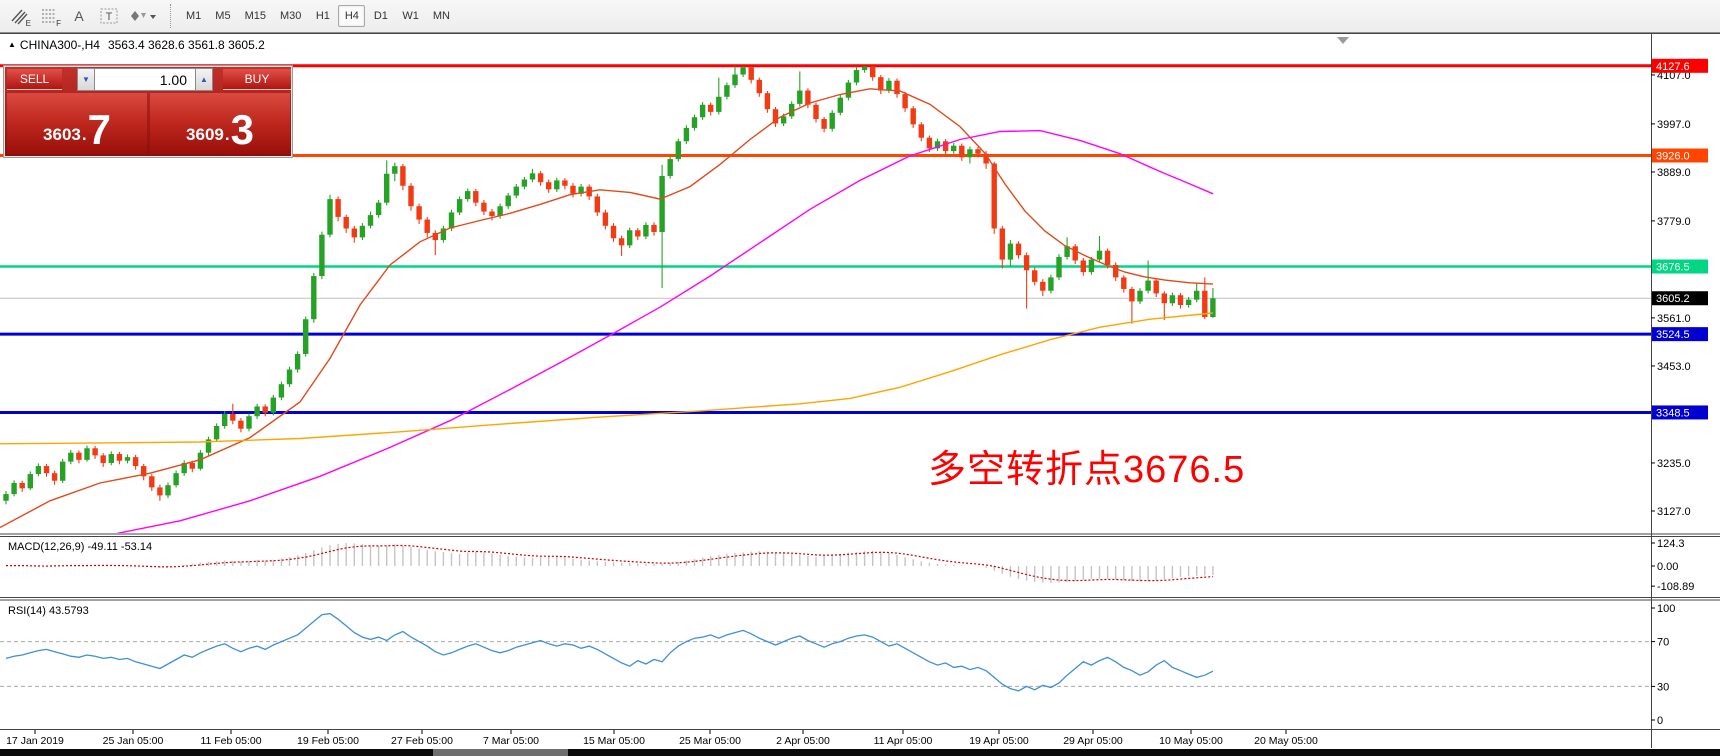  I want to click on rsi-panel, so click(825, 652).